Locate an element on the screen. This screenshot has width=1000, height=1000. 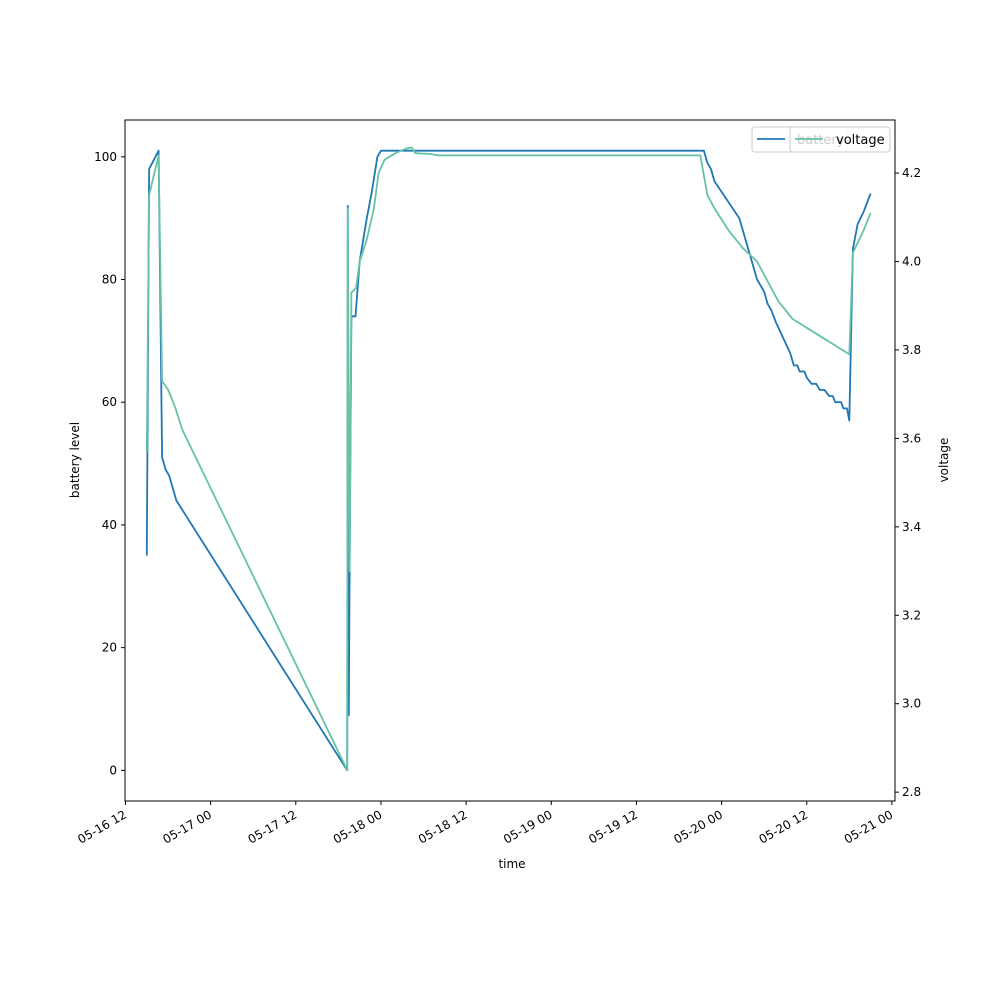
x-tick-label: 05-21 00 is located at coordinates (869, 826).